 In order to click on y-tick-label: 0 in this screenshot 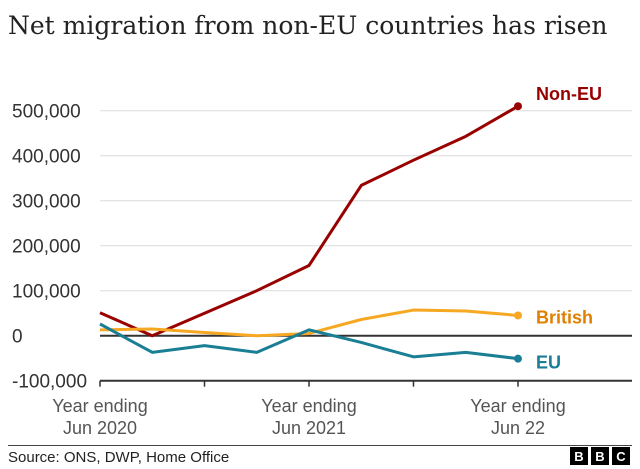, I will do `click(17, 337)`.